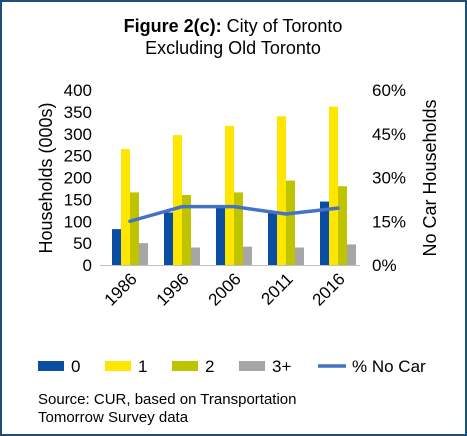  What do you see at coordinates (121, 289) in the screenshot?
I see `x-tick-label: 1986` at bounding box center [121, 289].